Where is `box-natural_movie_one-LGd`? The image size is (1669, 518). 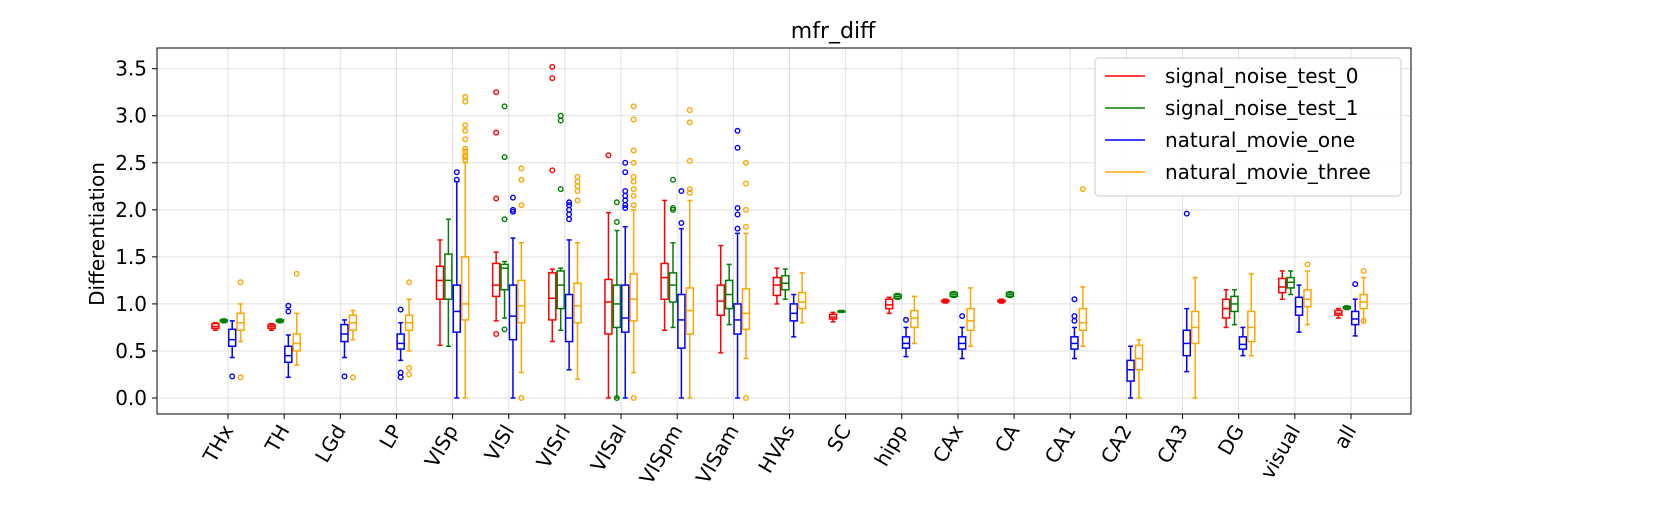
box-natural_movie_one-LGd is located at coordinates (344, 349).